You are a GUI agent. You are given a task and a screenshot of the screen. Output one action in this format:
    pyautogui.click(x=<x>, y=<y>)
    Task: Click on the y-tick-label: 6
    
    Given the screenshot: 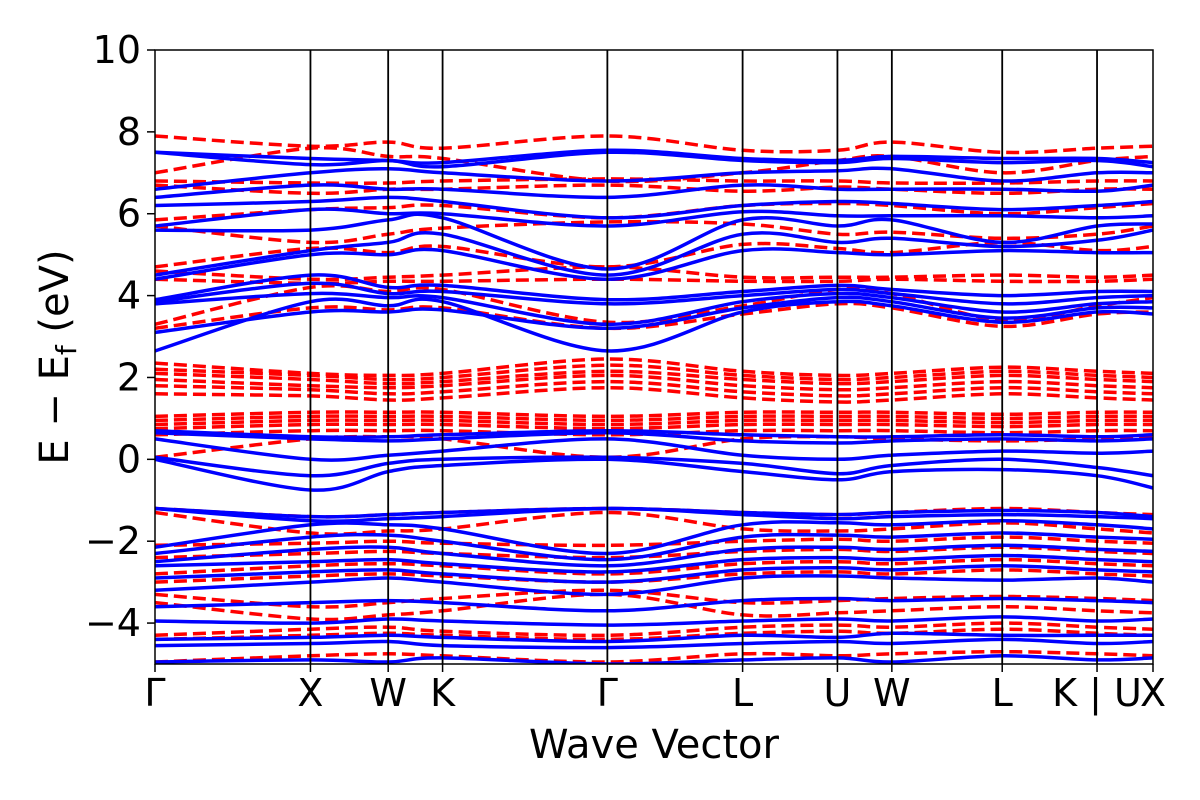 What is the action you would take?
    pyautogui.click(x=129, y=214)
    